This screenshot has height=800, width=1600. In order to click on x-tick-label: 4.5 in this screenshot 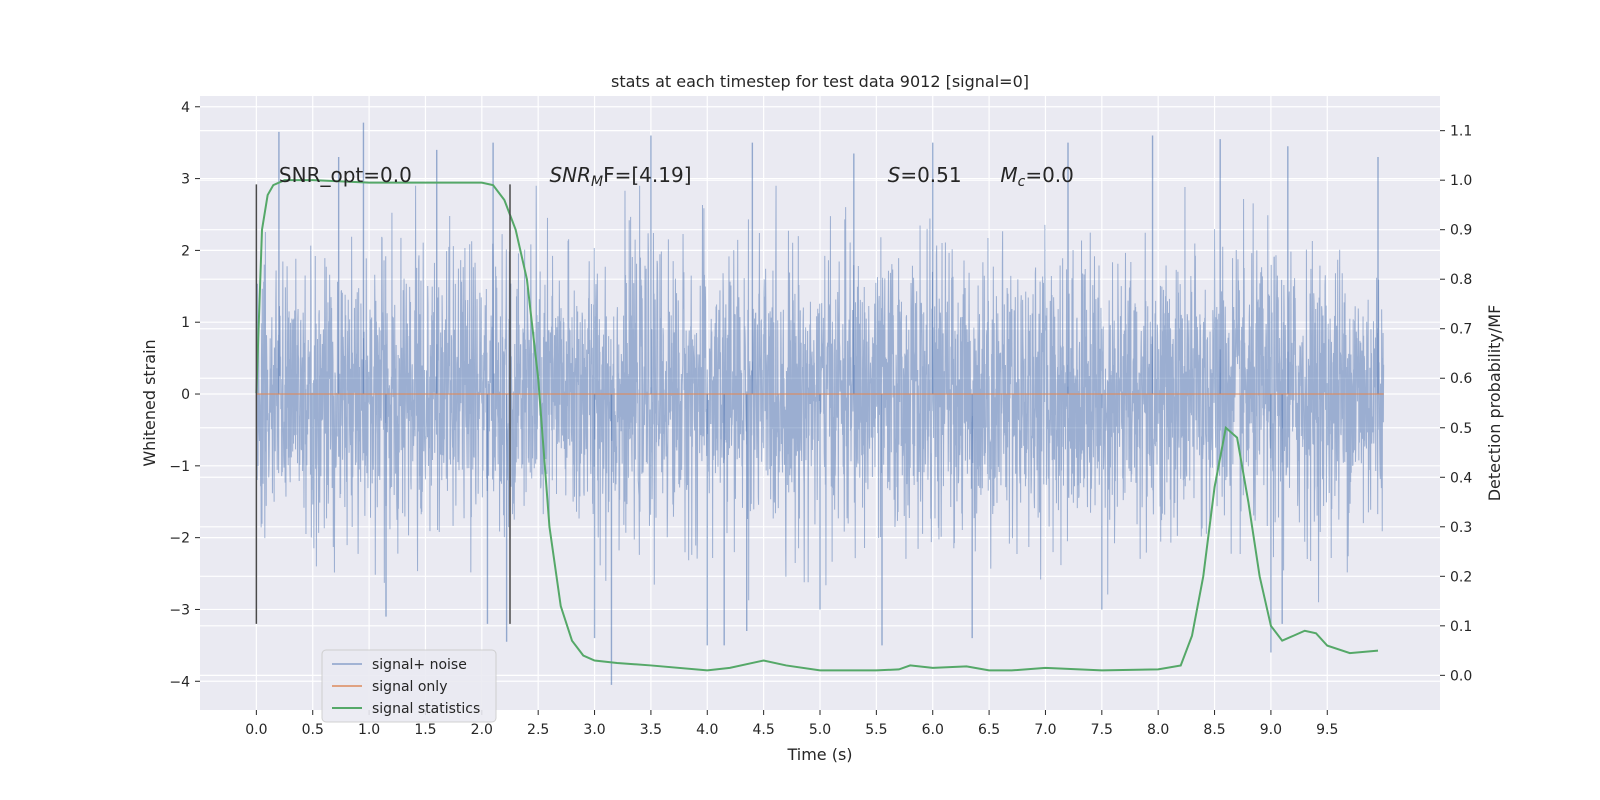, I will do `click(764, 730)`.